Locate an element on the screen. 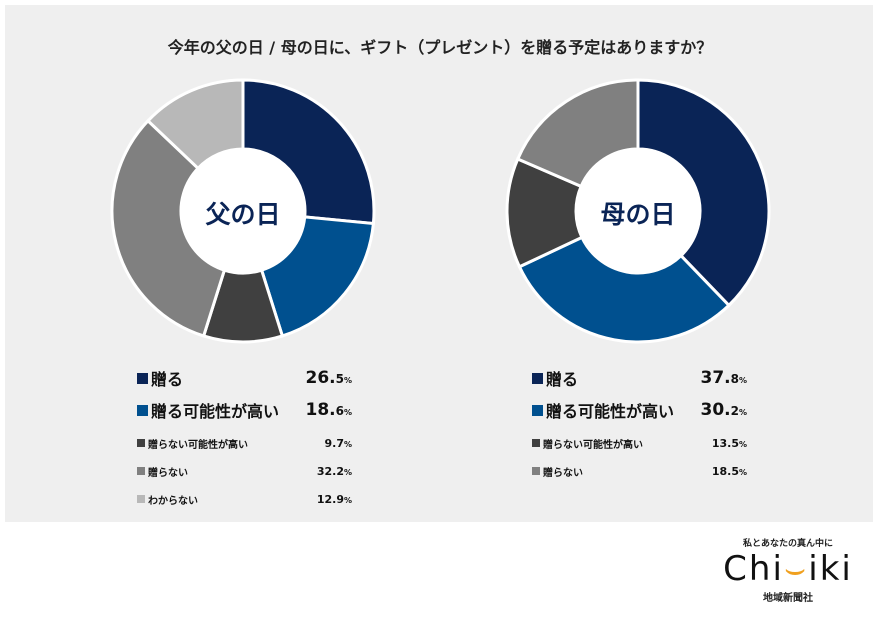 The width and height of the screenshot is (880, 626). logo-paper-name: 地域新聞社 is located at coordinates (788, 598).